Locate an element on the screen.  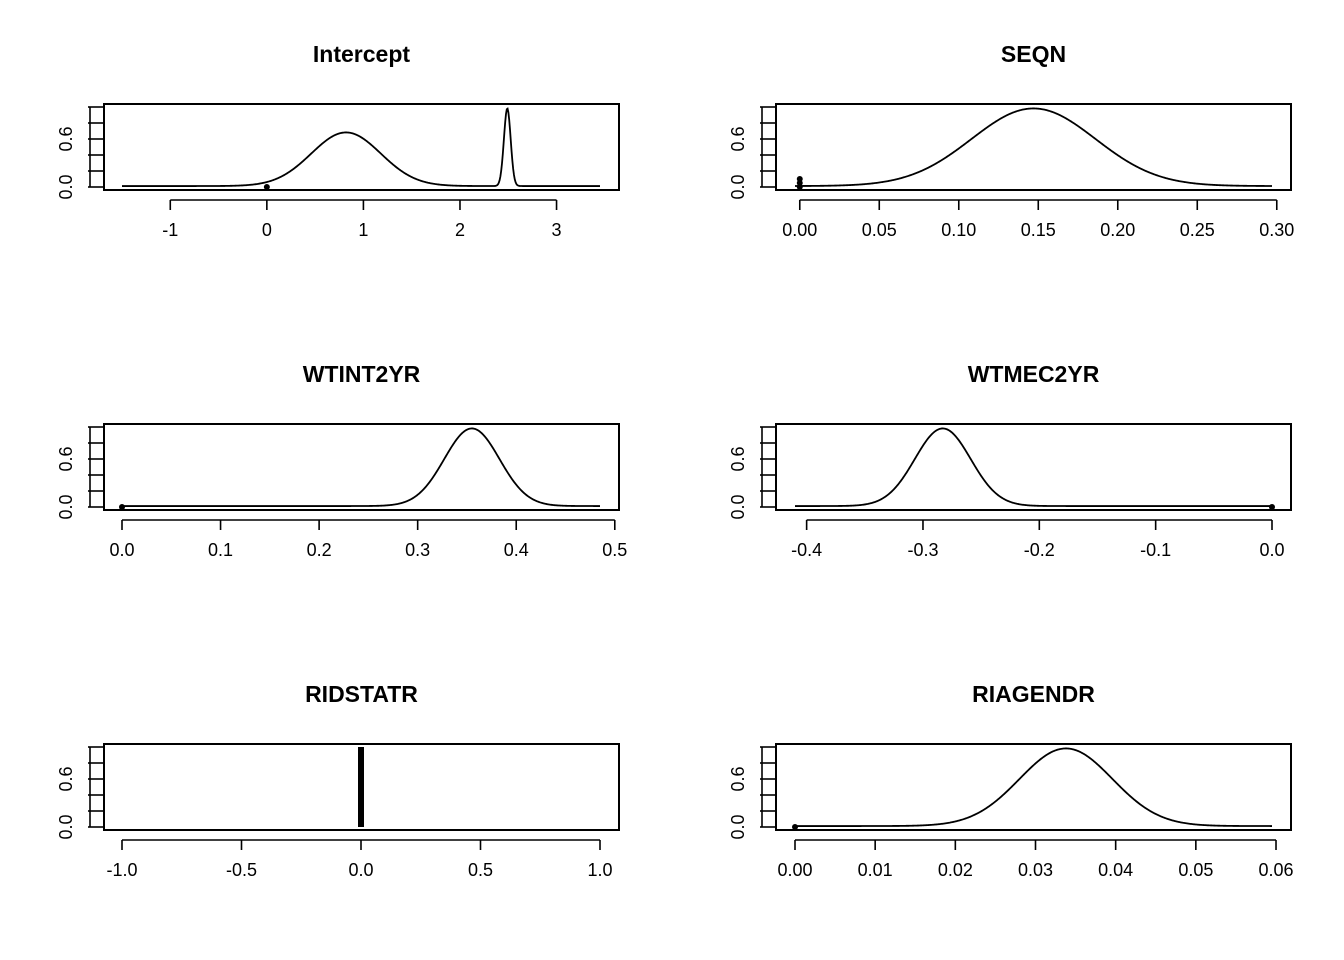
panel-title: RIAGENDR is located at coordinates (1033, 694).